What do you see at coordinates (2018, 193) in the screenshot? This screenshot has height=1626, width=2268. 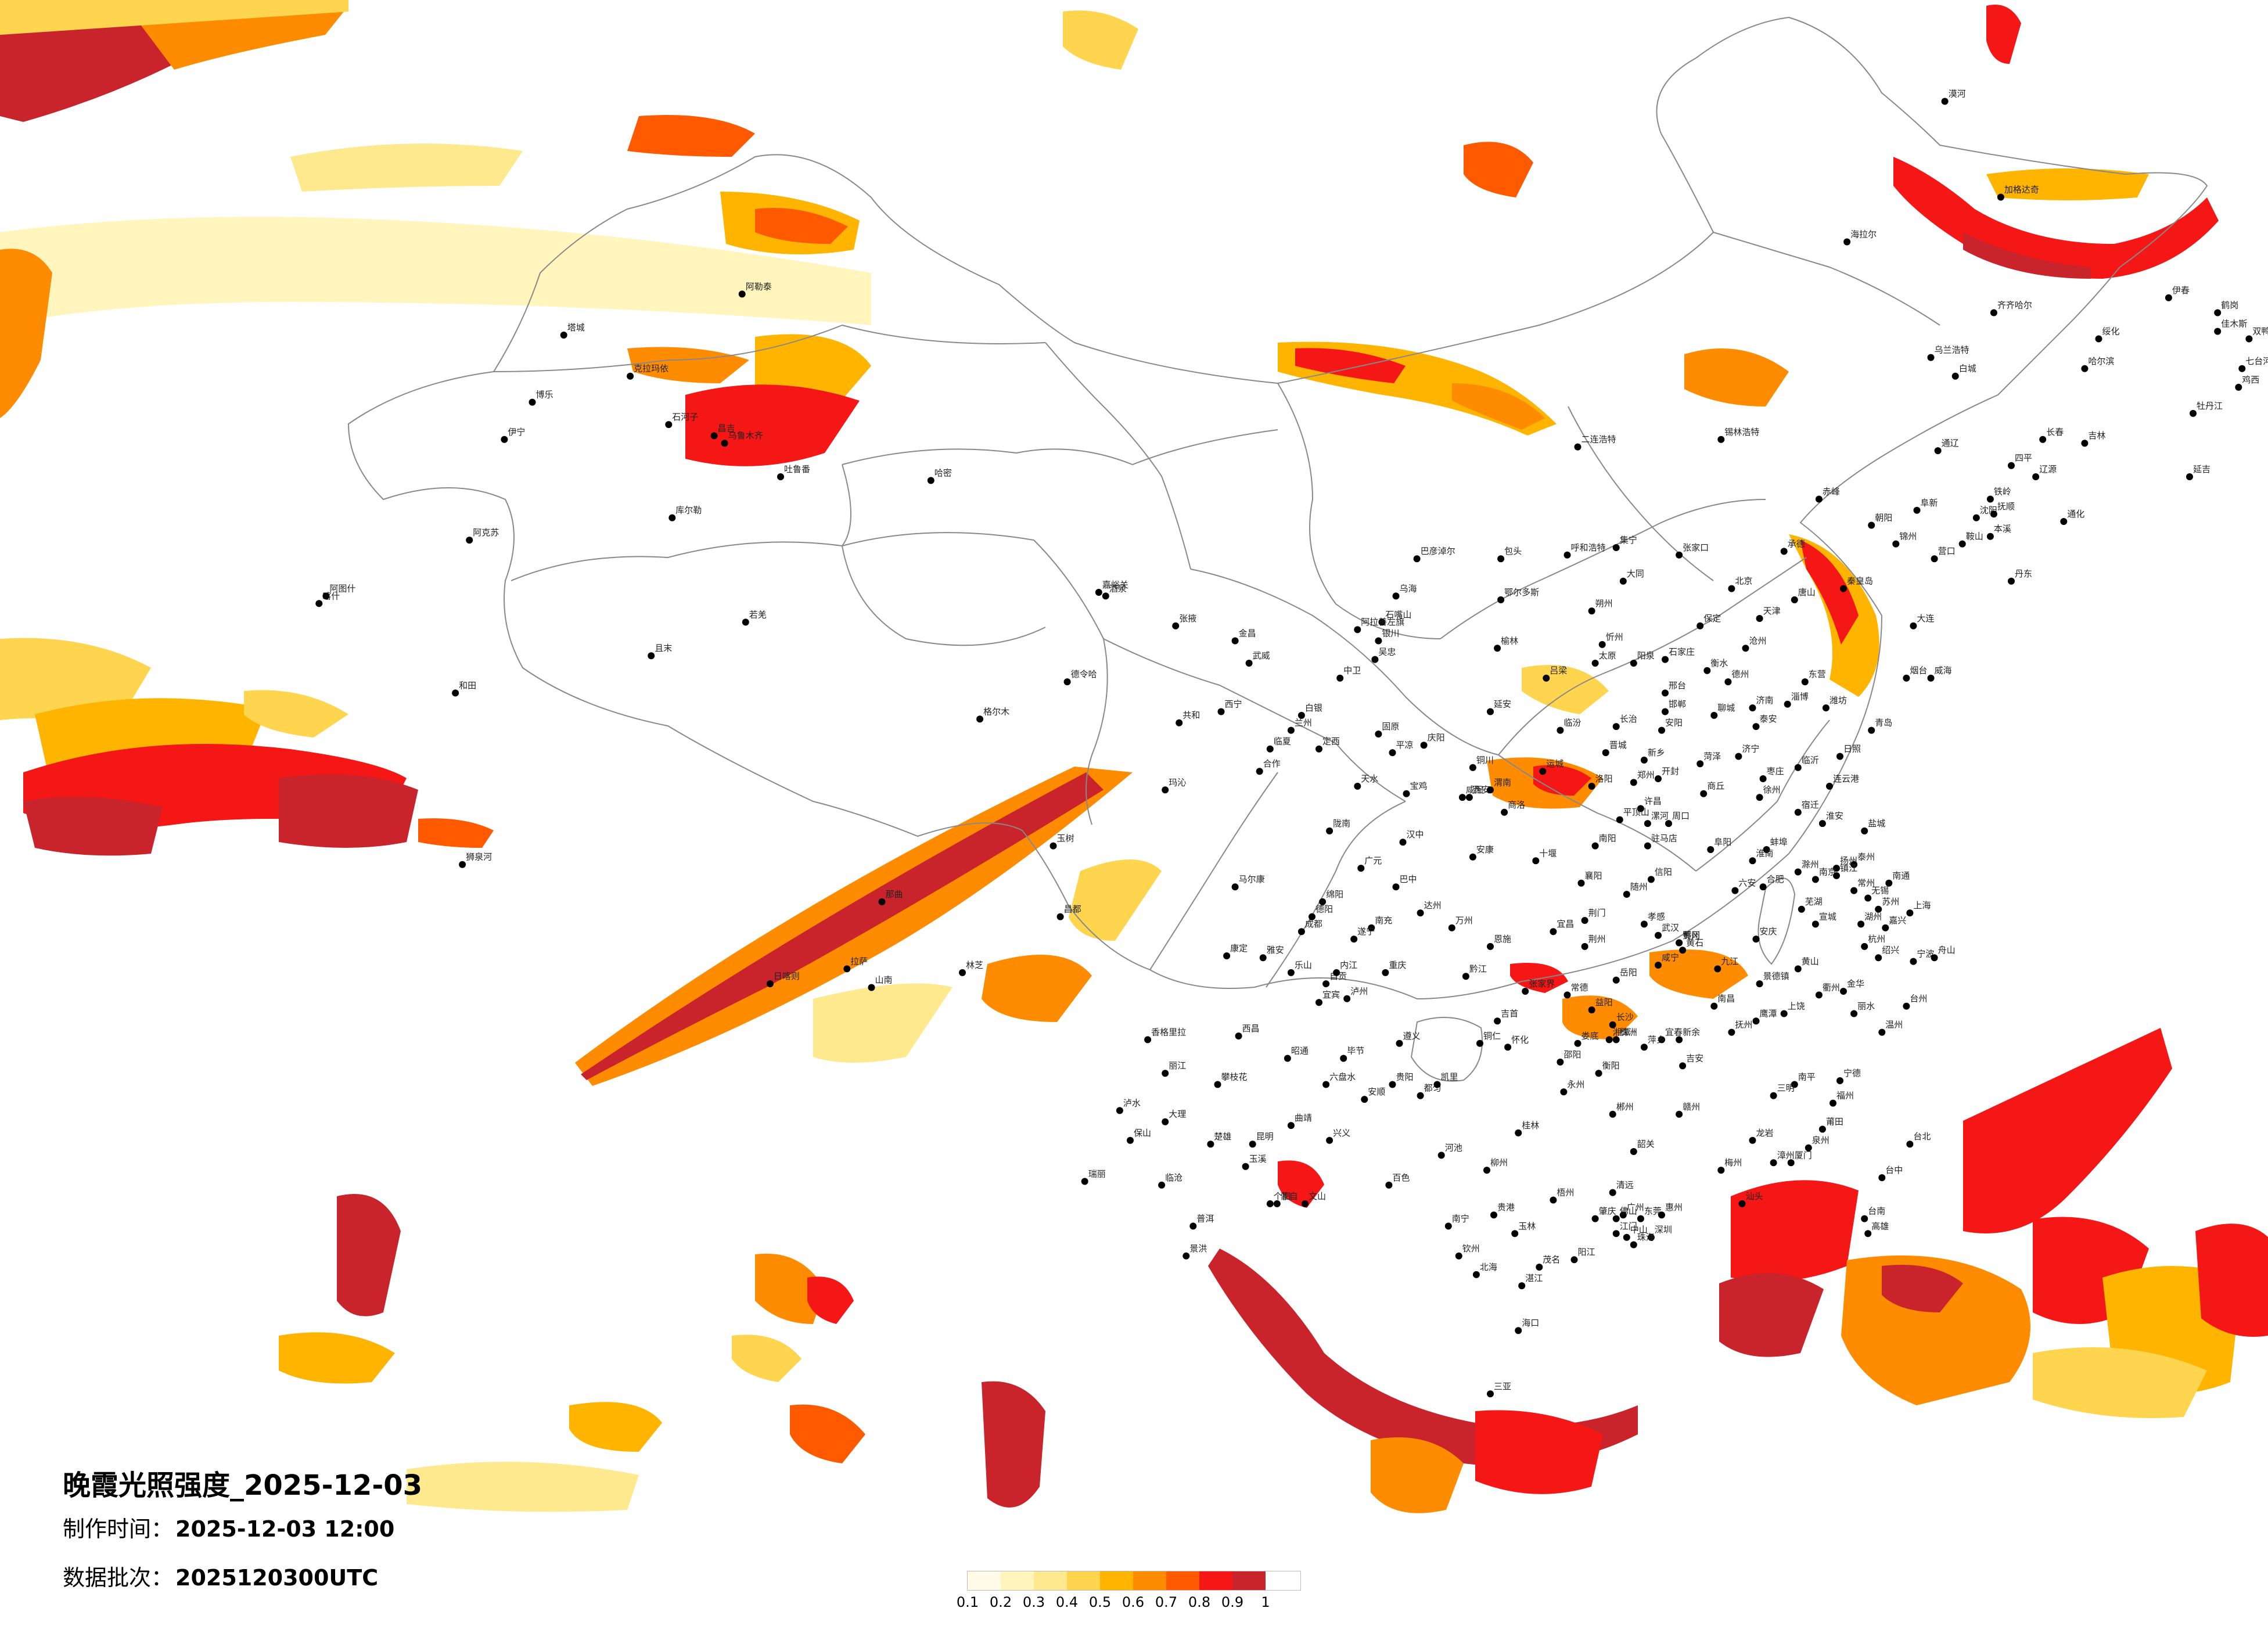 I see `city-marker: 加格达奇` at bounding box center [2018, 193].